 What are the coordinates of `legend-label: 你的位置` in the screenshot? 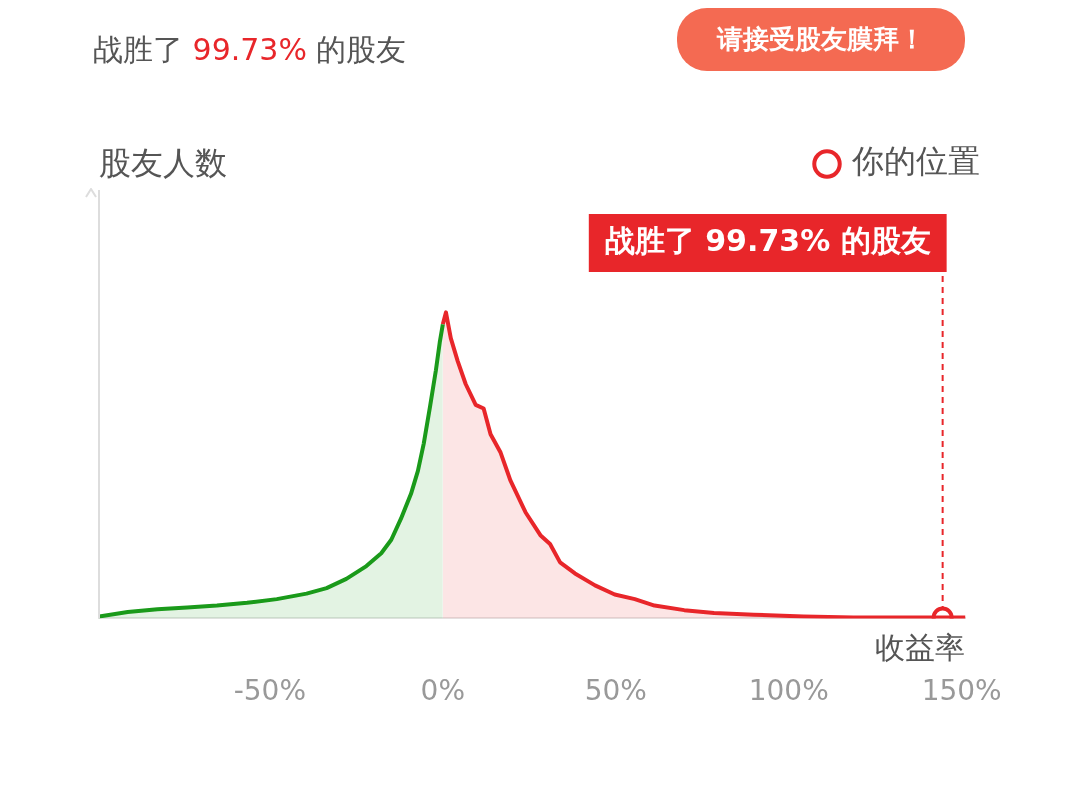 It's located at (915, 161).